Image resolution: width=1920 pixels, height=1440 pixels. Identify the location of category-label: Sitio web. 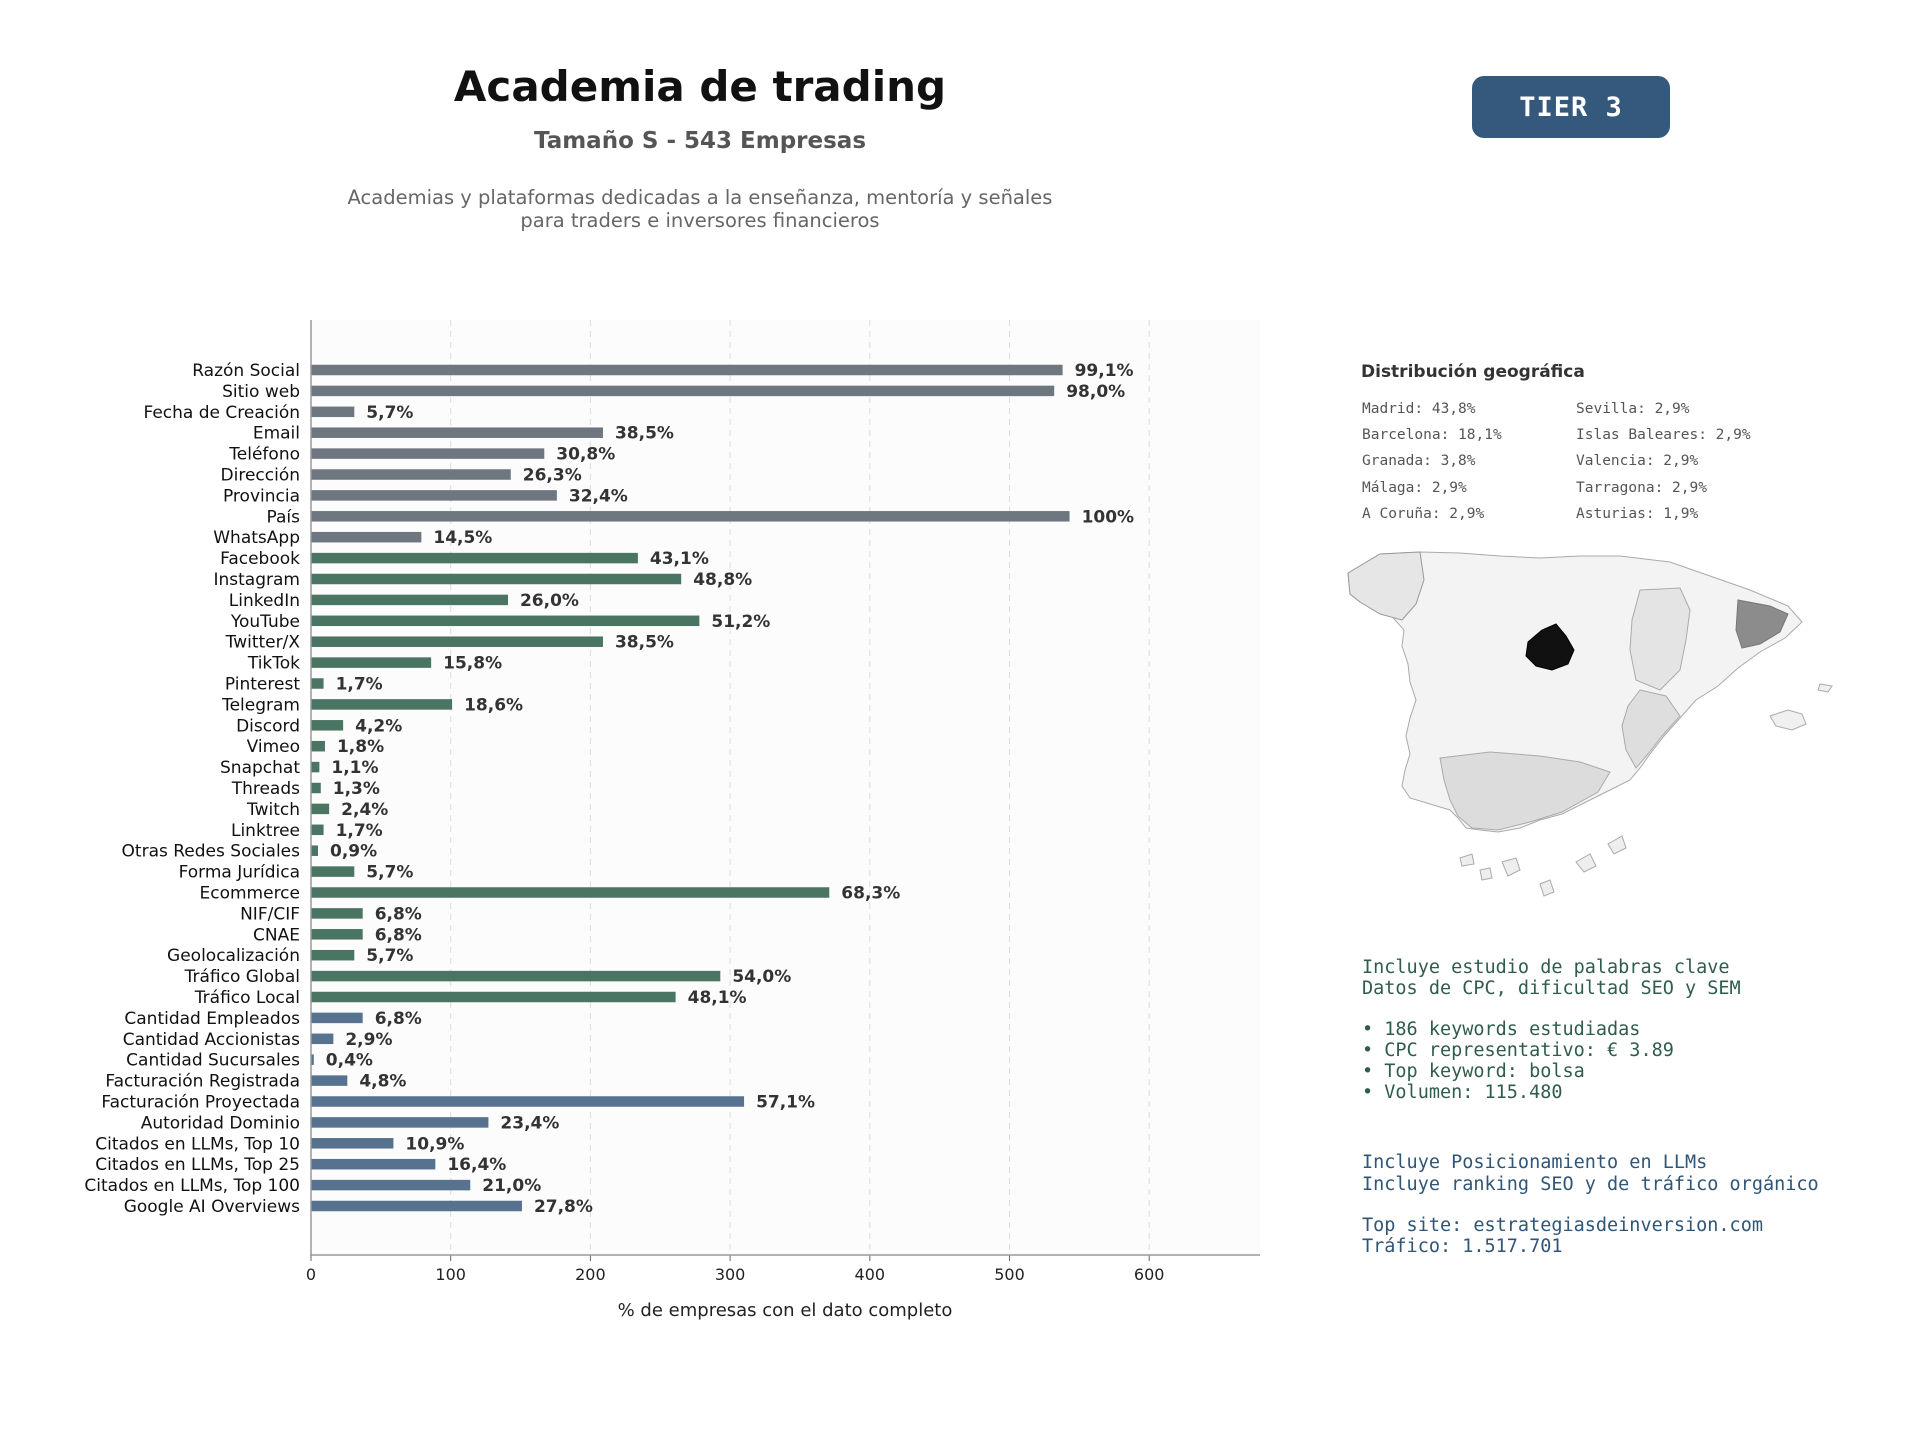
(261, 392).